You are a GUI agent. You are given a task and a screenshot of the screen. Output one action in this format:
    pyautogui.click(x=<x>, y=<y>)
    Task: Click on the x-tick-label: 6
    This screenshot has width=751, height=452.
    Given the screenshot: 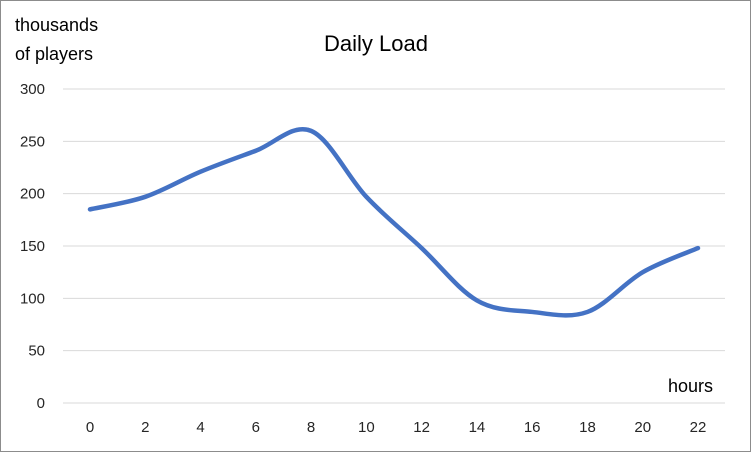 What is the action you would take?
    pyautogui.click(x=256, y=427)
    